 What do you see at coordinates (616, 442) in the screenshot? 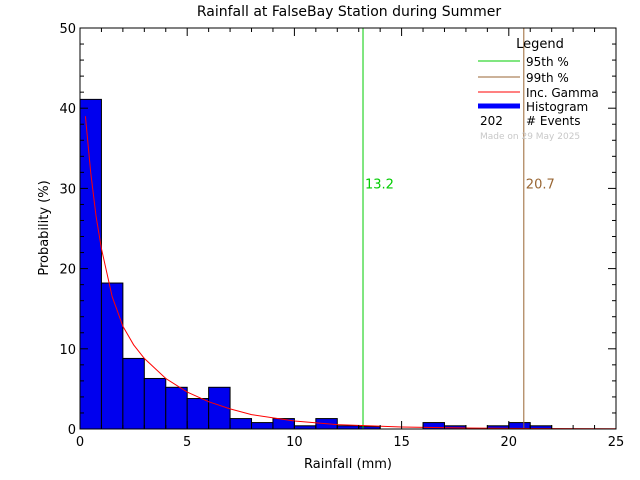
I see `x-tick-label: 25` at bounding box center [616, 442].